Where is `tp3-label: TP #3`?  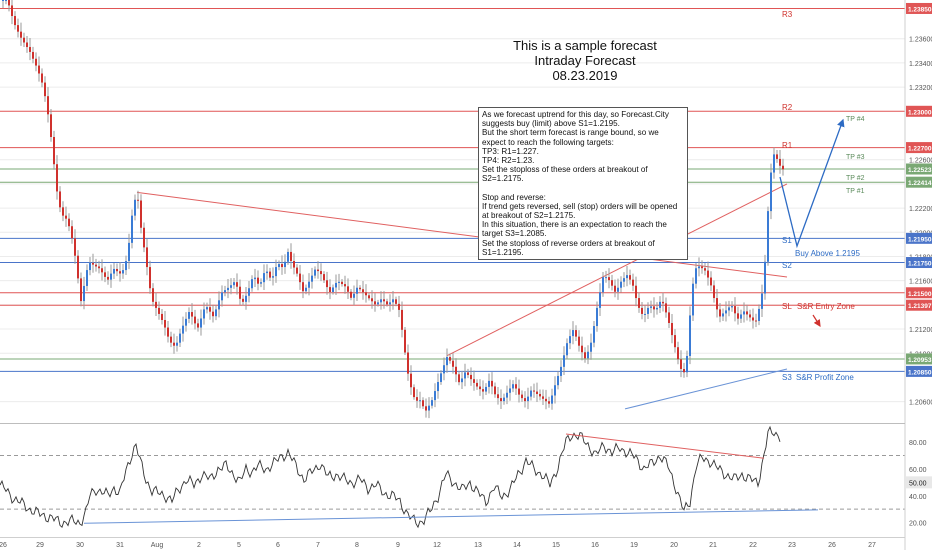 tp3-label: TP #3 is located at coordinates (855, 157).